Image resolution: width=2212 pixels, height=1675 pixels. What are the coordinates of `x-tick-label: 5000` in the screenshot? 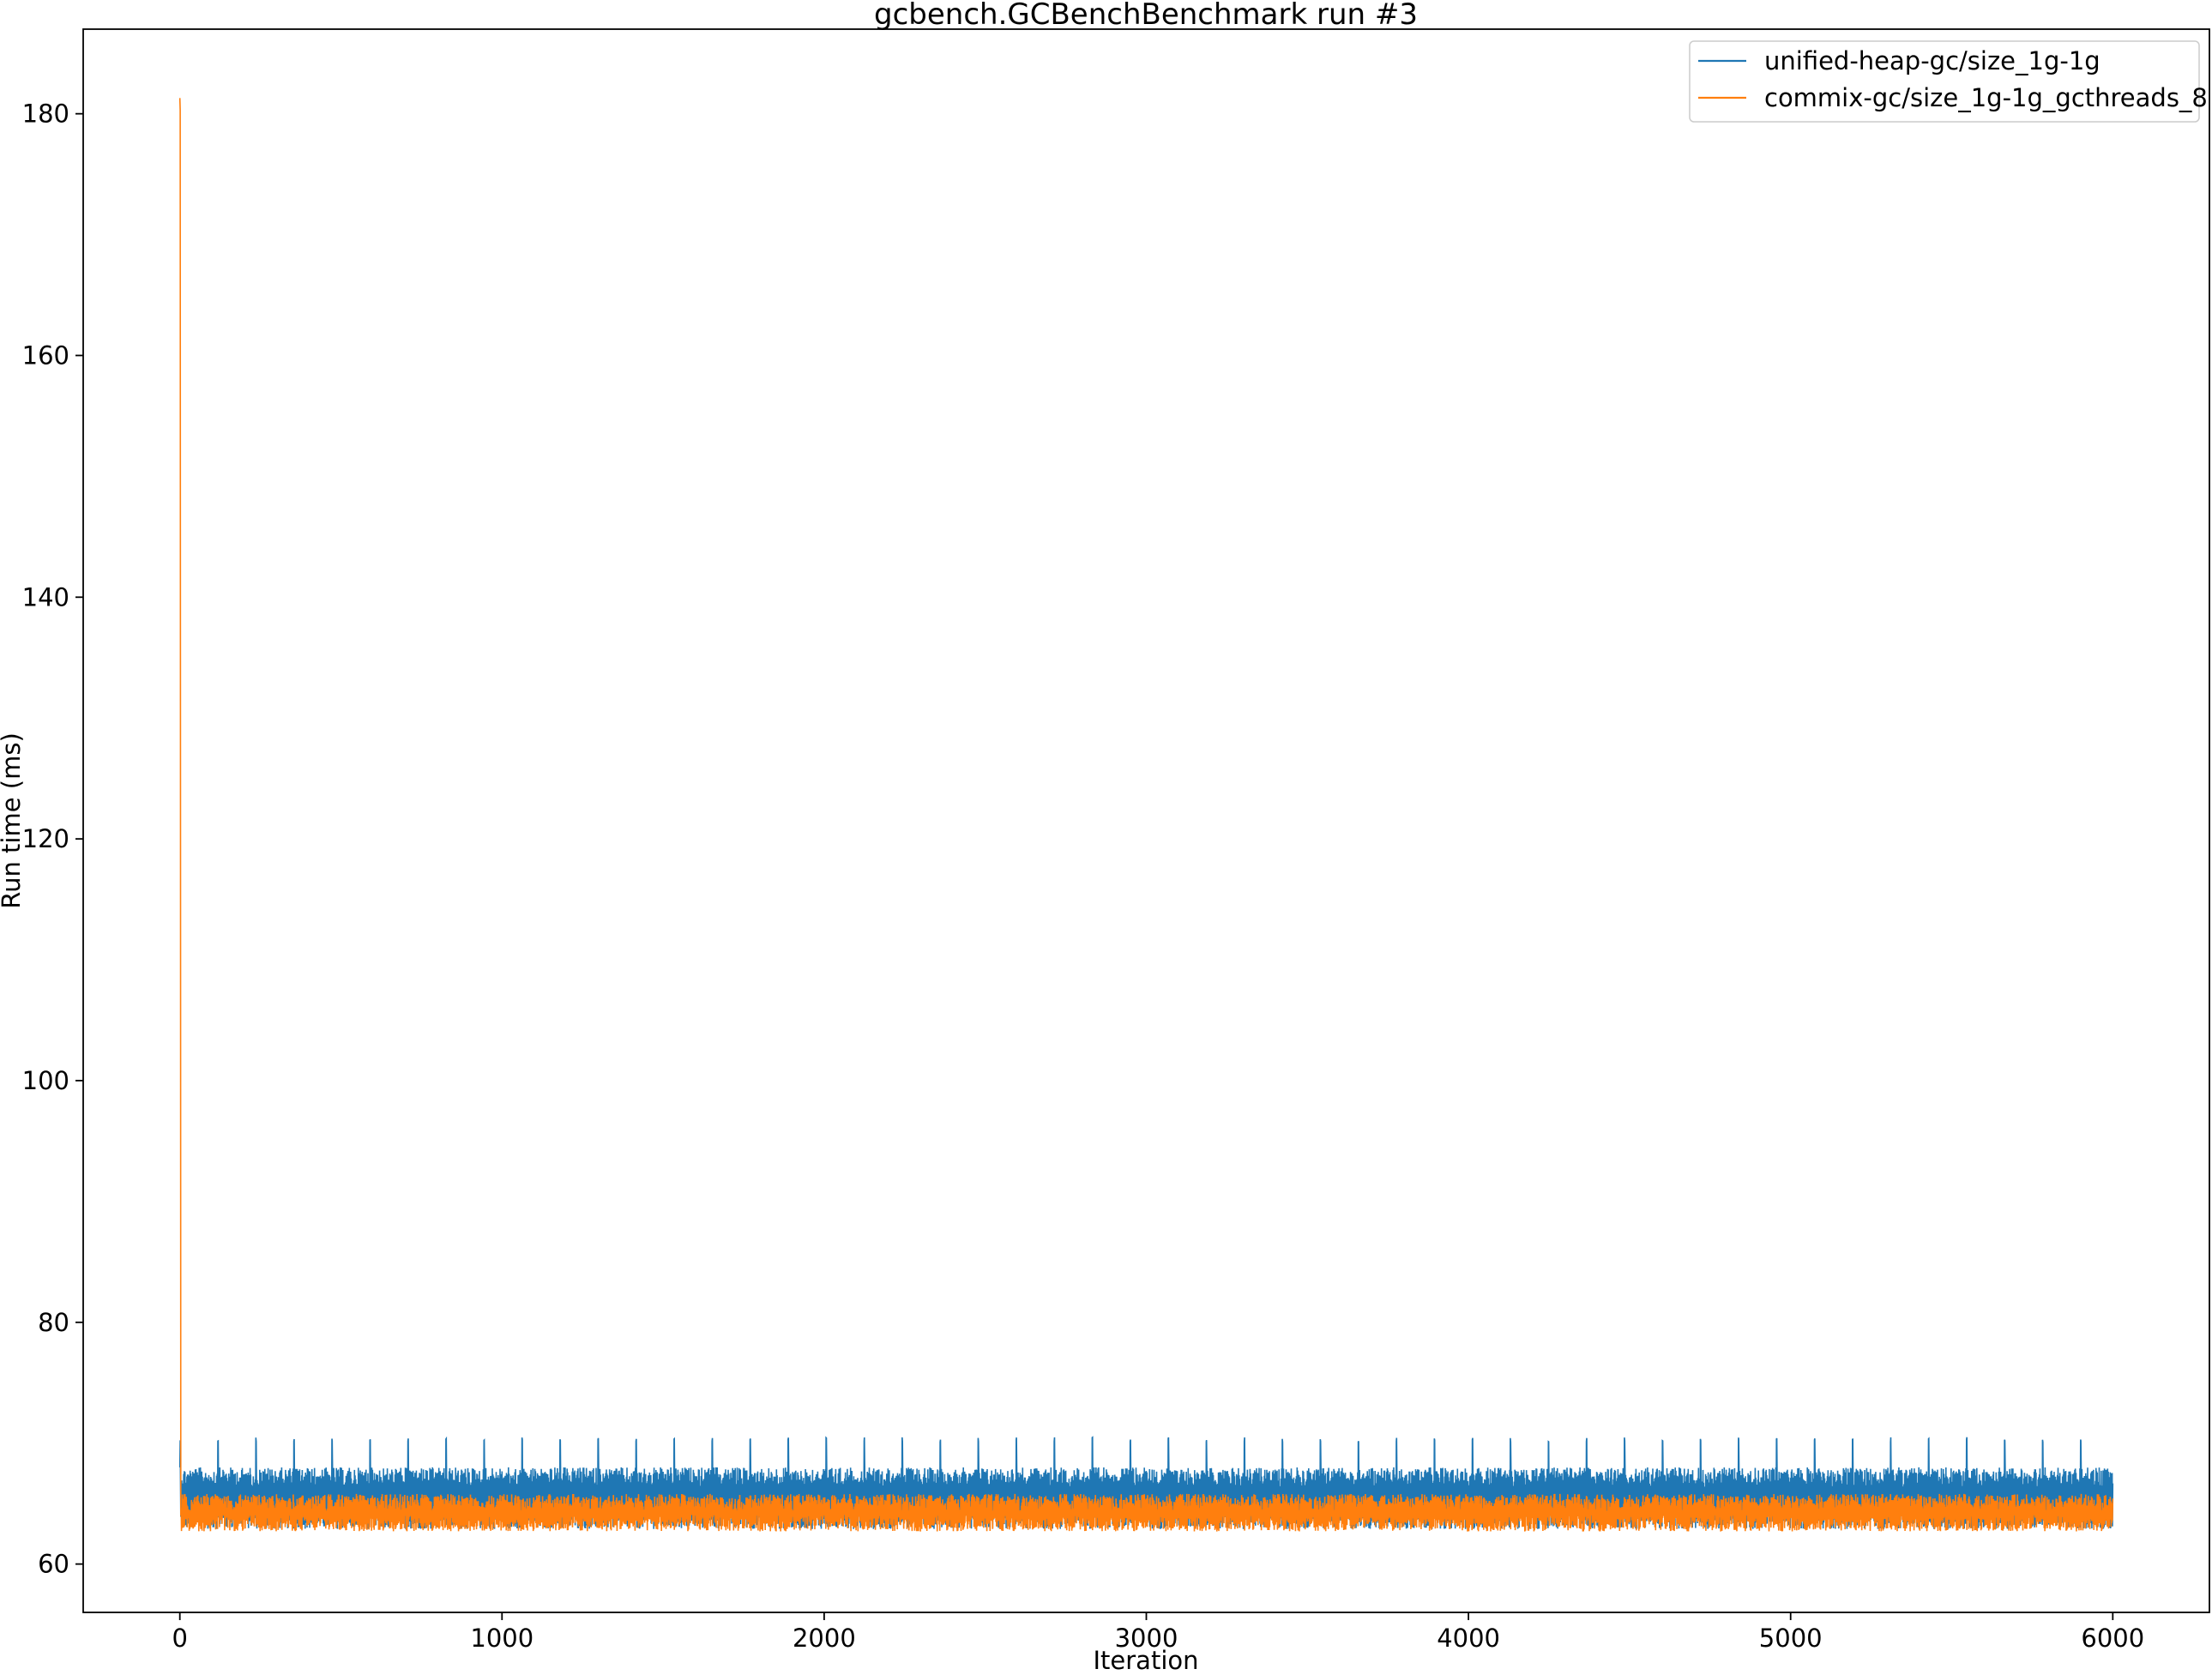 It's located at (1791, 1638).